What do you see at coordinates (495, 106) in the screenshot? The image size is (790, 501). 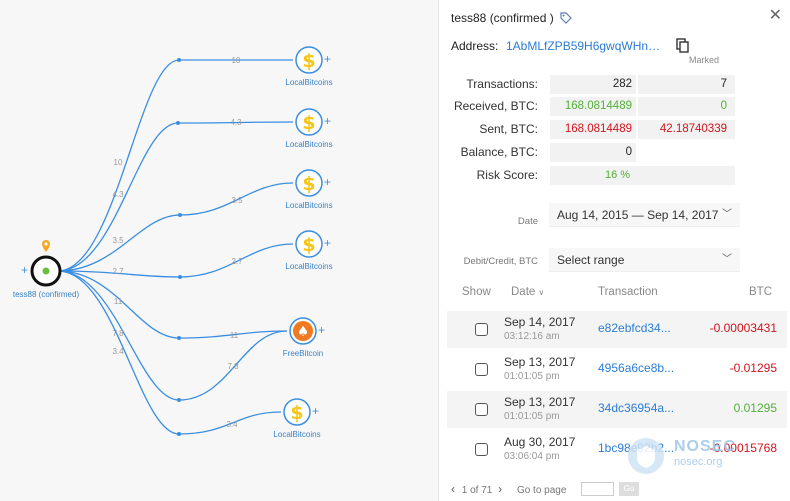 I see `stat-label: Received, BTC:` at bounding box center [495, 106].